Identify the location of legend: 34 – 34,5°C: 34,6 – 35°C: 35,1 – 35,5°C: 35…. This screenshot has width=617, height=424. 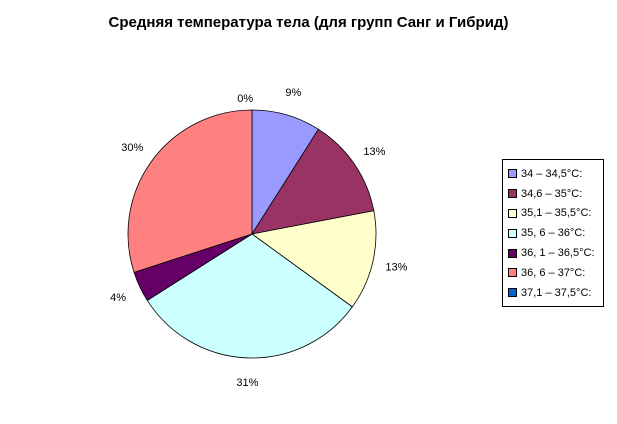
(553, 233).